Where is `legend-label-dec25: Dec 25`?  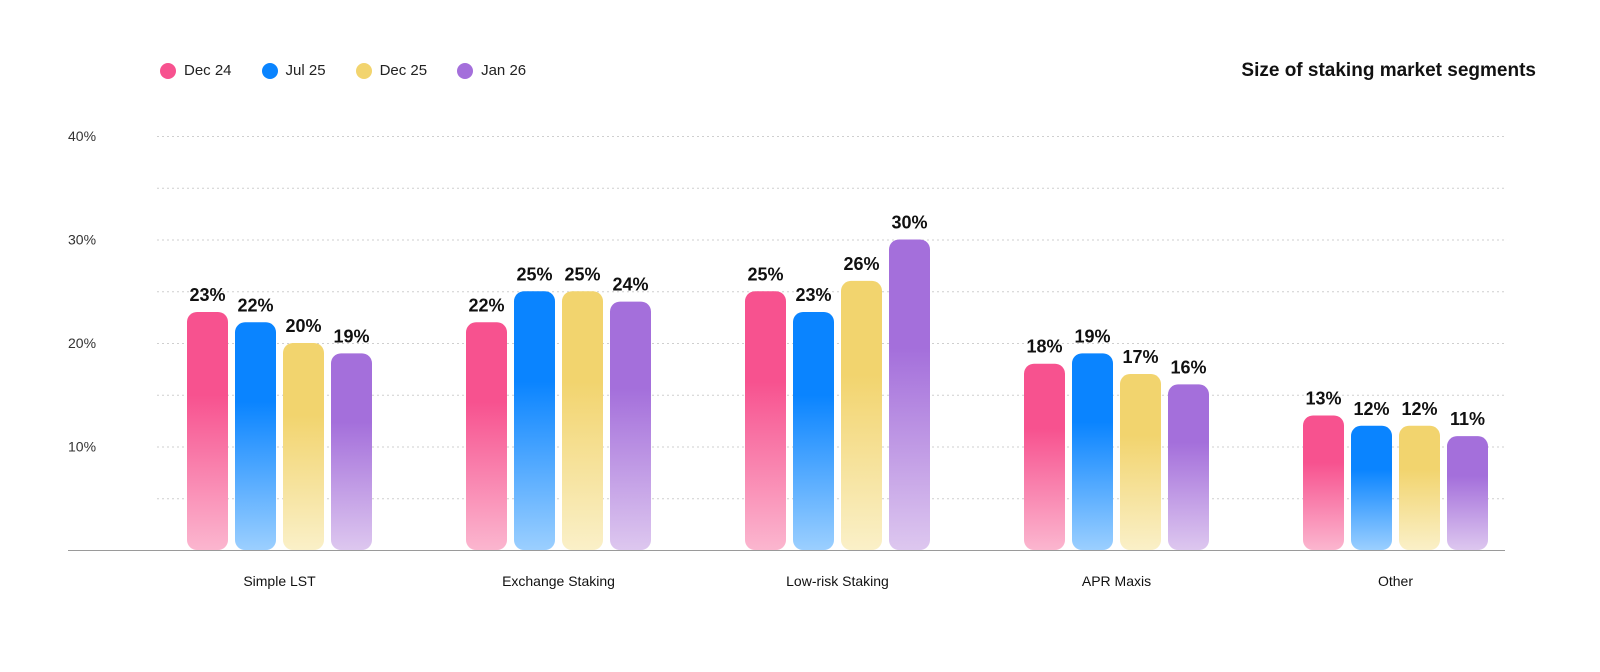
legend-label-dec25: Dec 25 is located at coordinates (403, 70).